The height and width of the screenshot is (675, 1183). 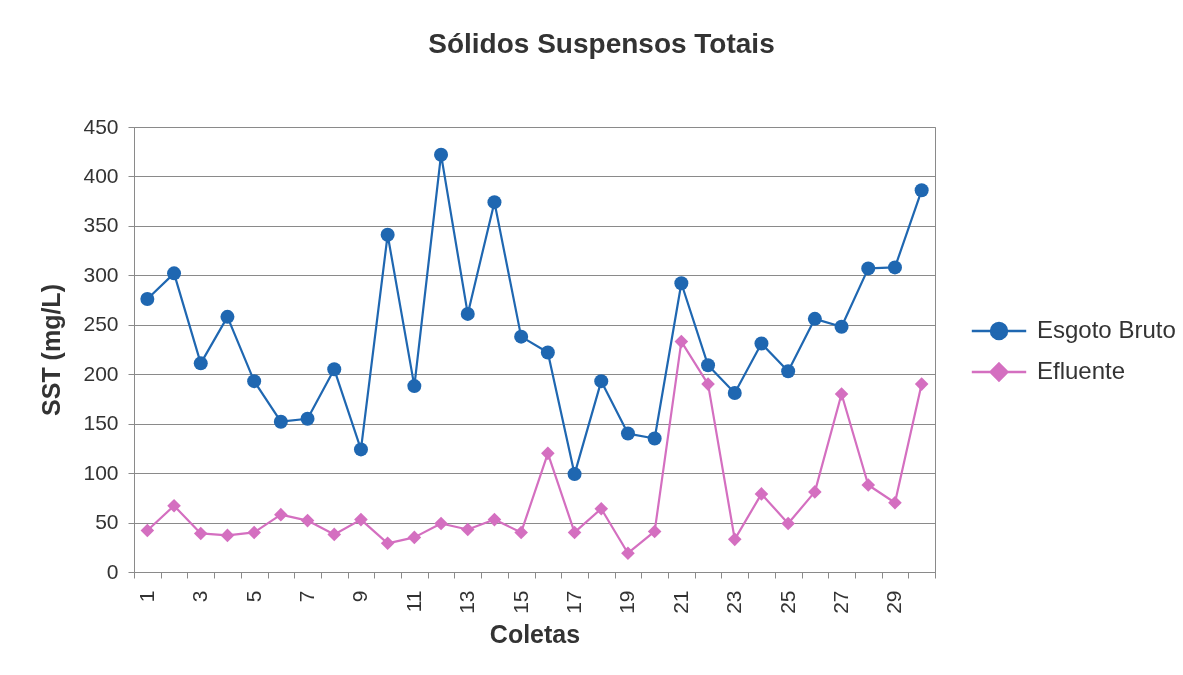 What do you see at coordinates (841, 602) in the screenshot?
I see `x-tick-label: 27` at bounding box center [841, 602].